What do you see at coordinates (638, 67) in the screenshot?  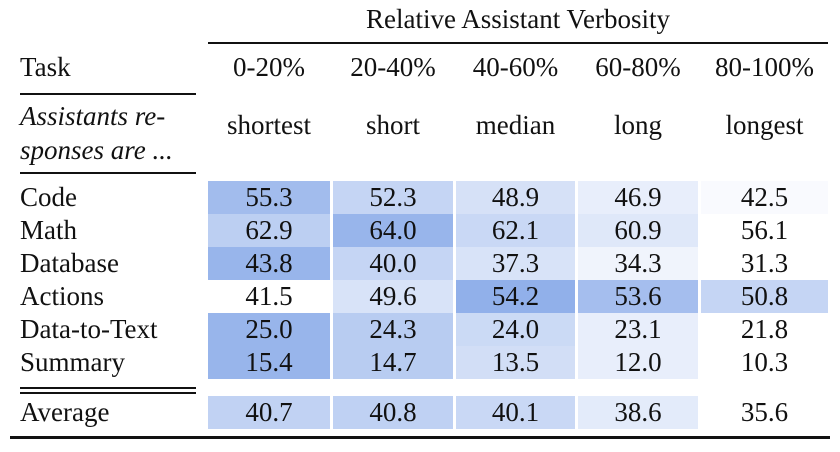 I see `bin-header: 60-80%` at bounding box center [638, 67].